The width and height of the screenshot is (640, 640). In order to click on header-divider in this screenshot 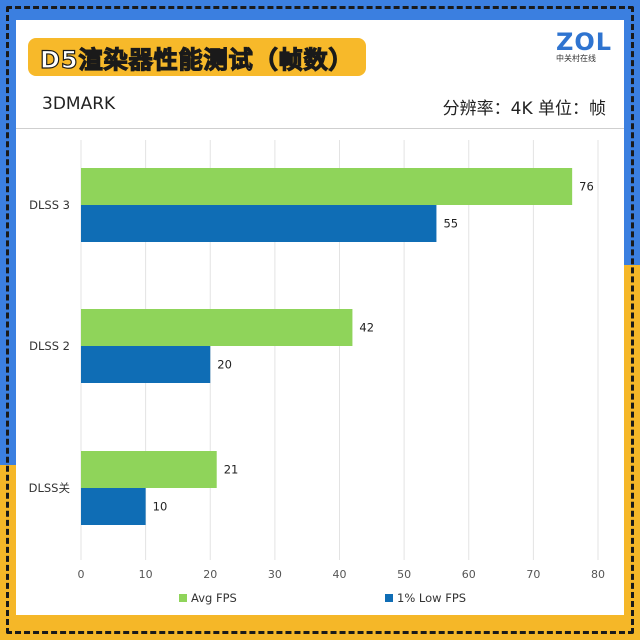, I will do `click(320, 128)`.